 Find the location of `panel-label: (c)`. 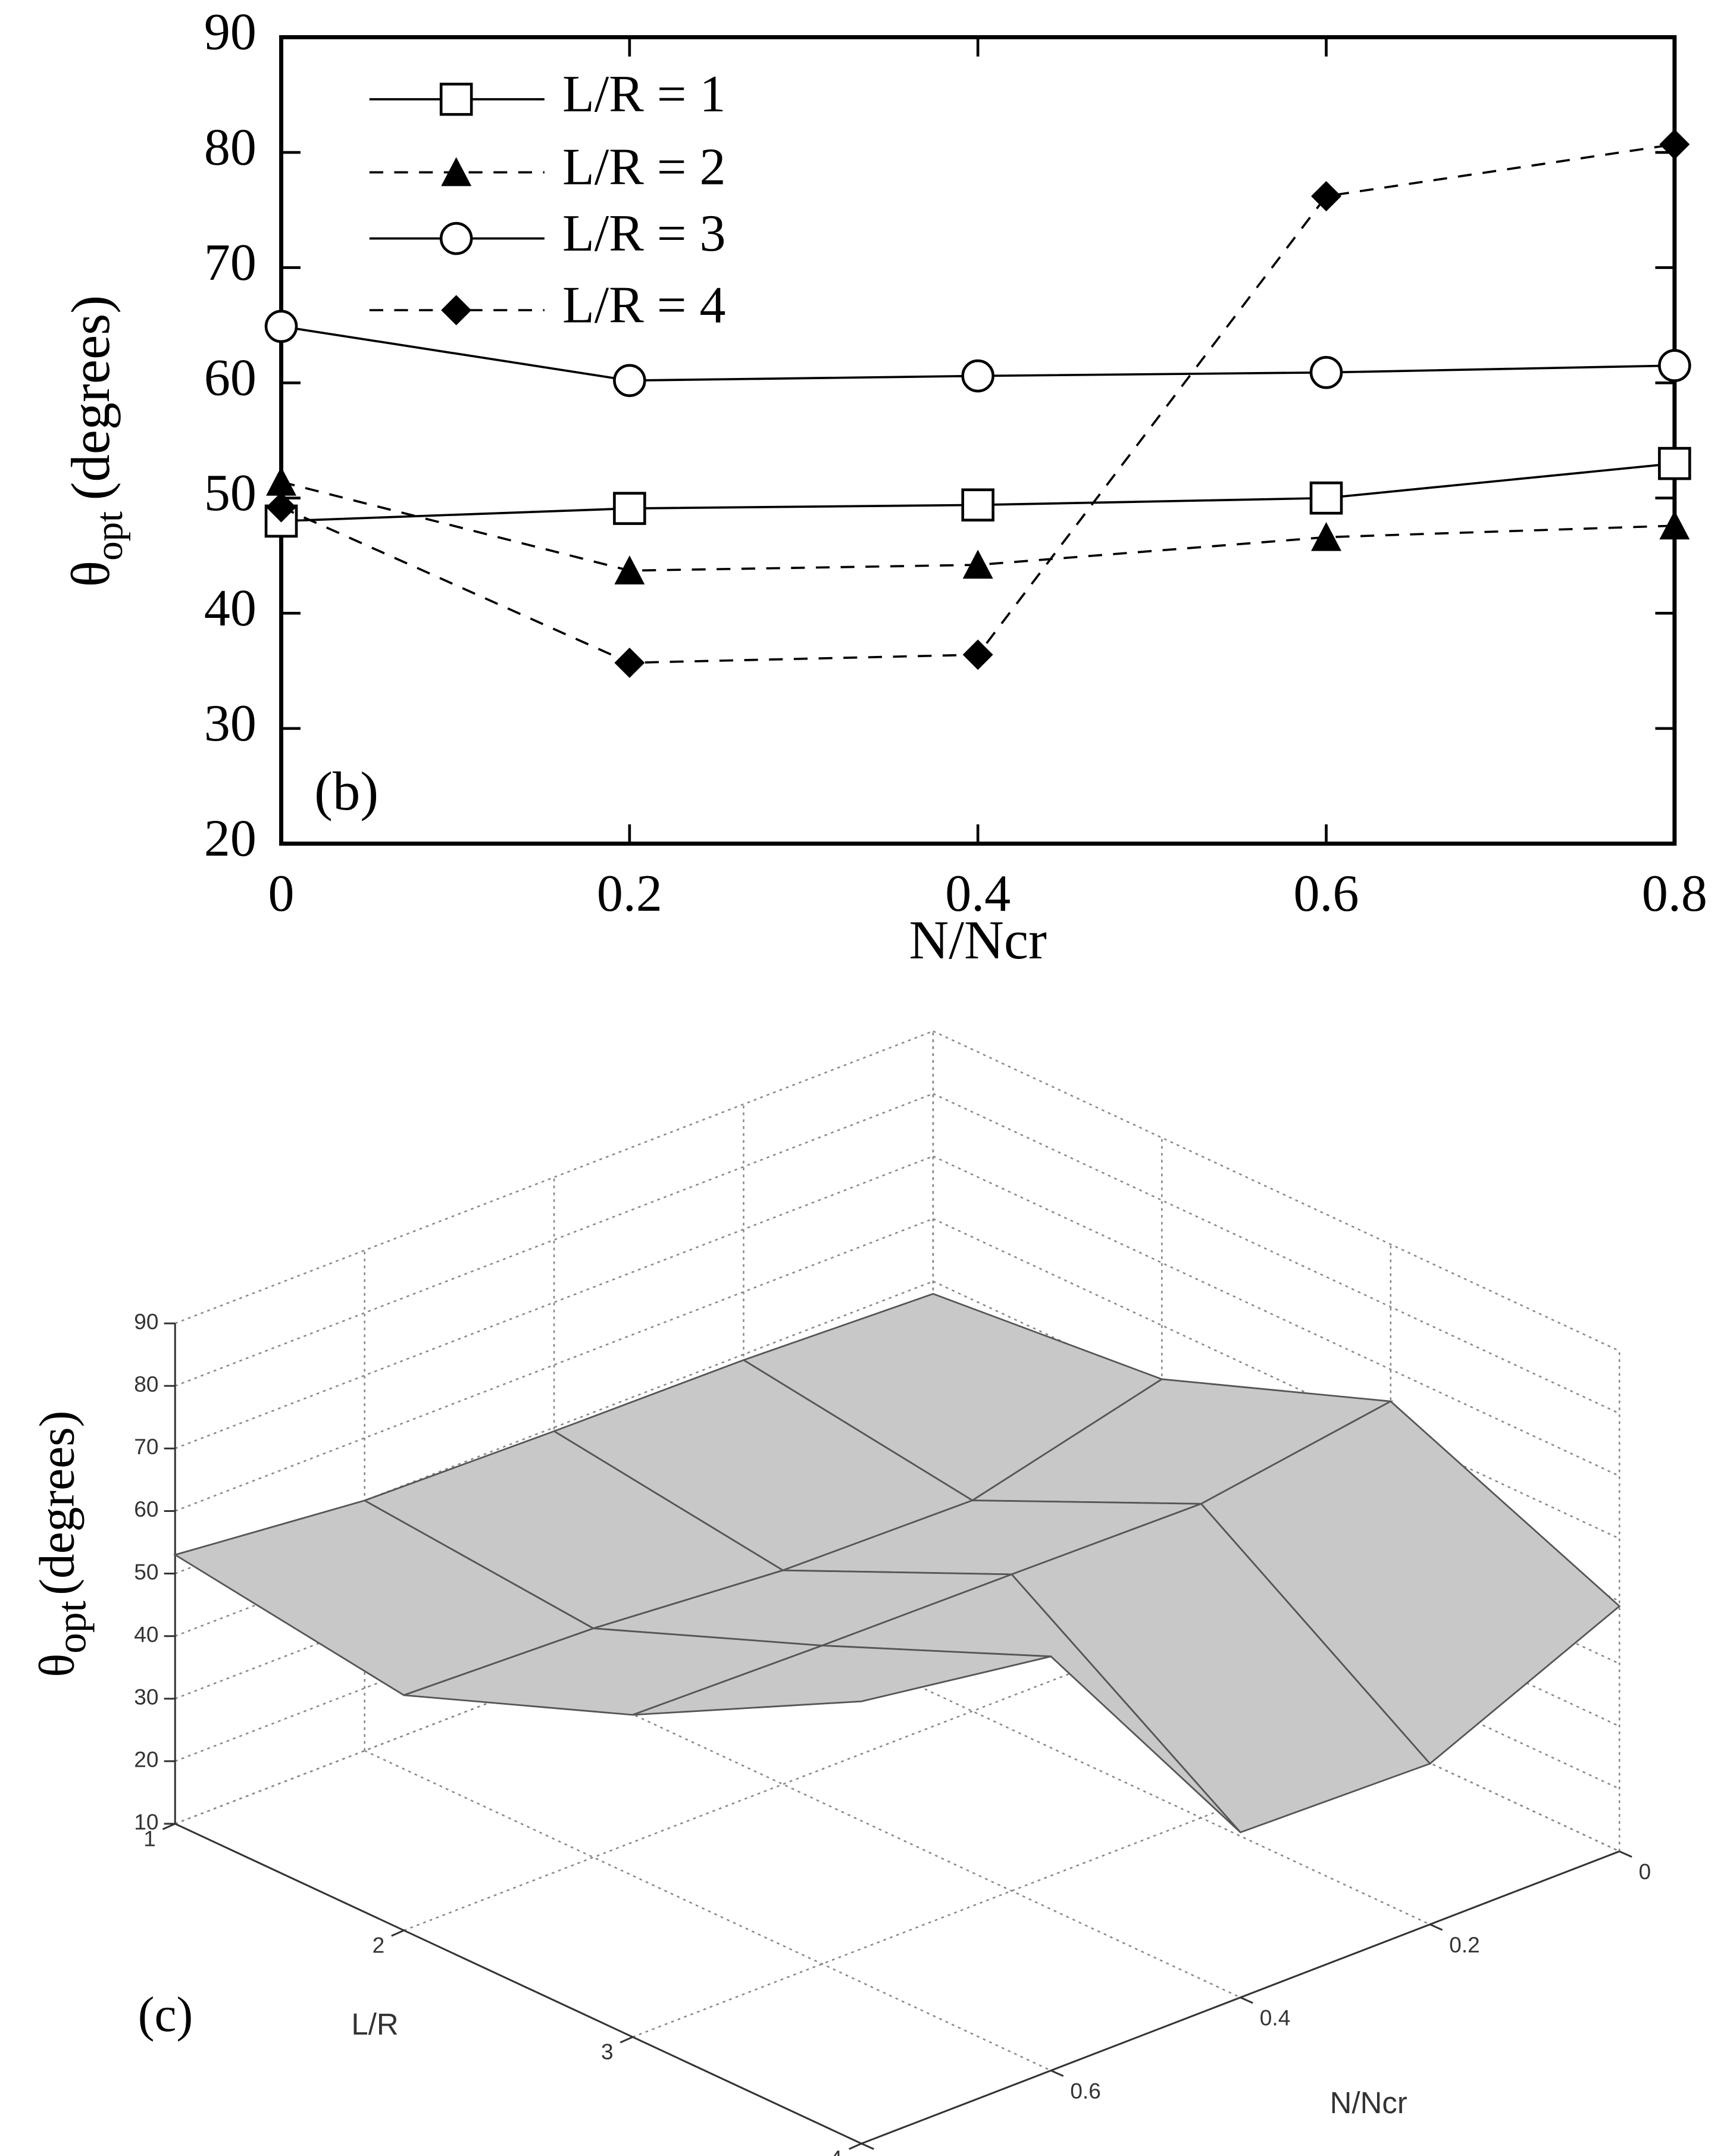

panel-label: (c) is located at coordinates (165, 2015).